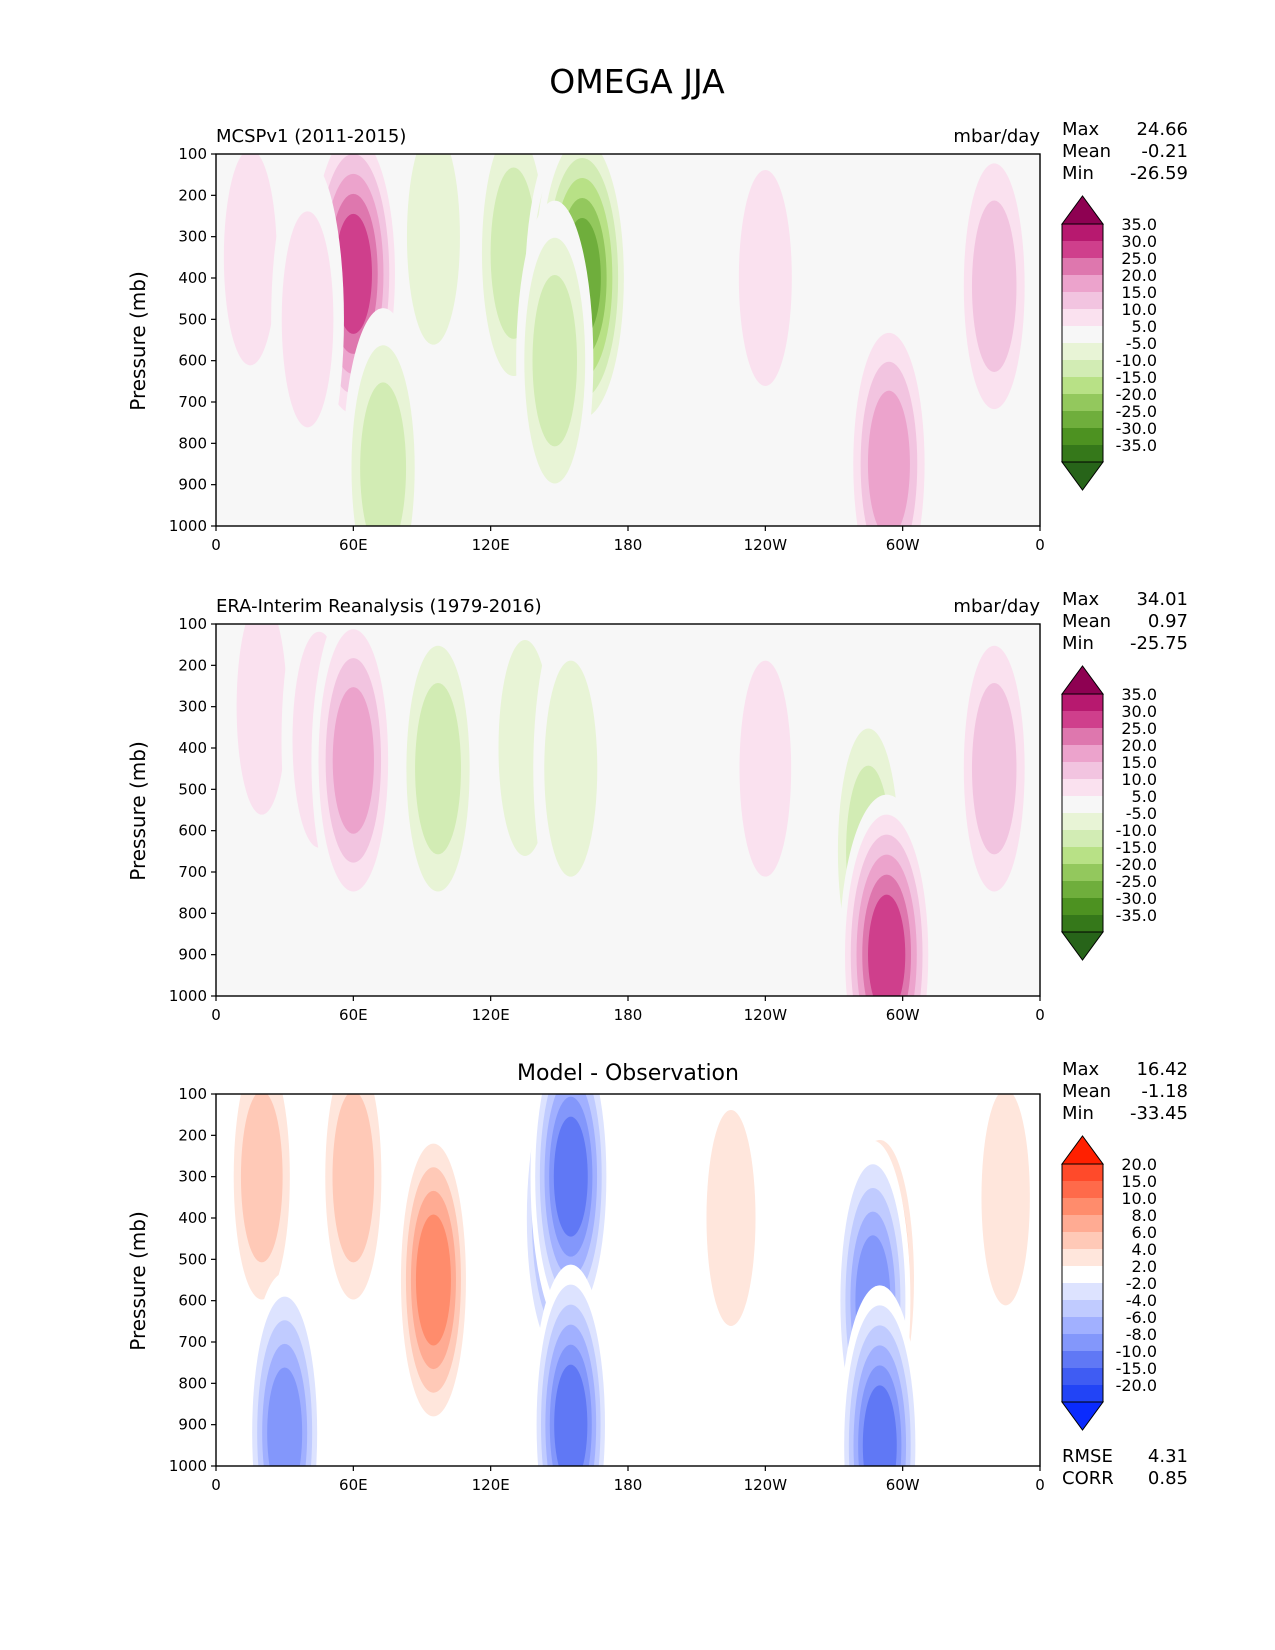  What do you see at coordinates (491, 1485) in the screenshot?
I see `x-tick-label: 120E` at bounding box center [491, 1485].